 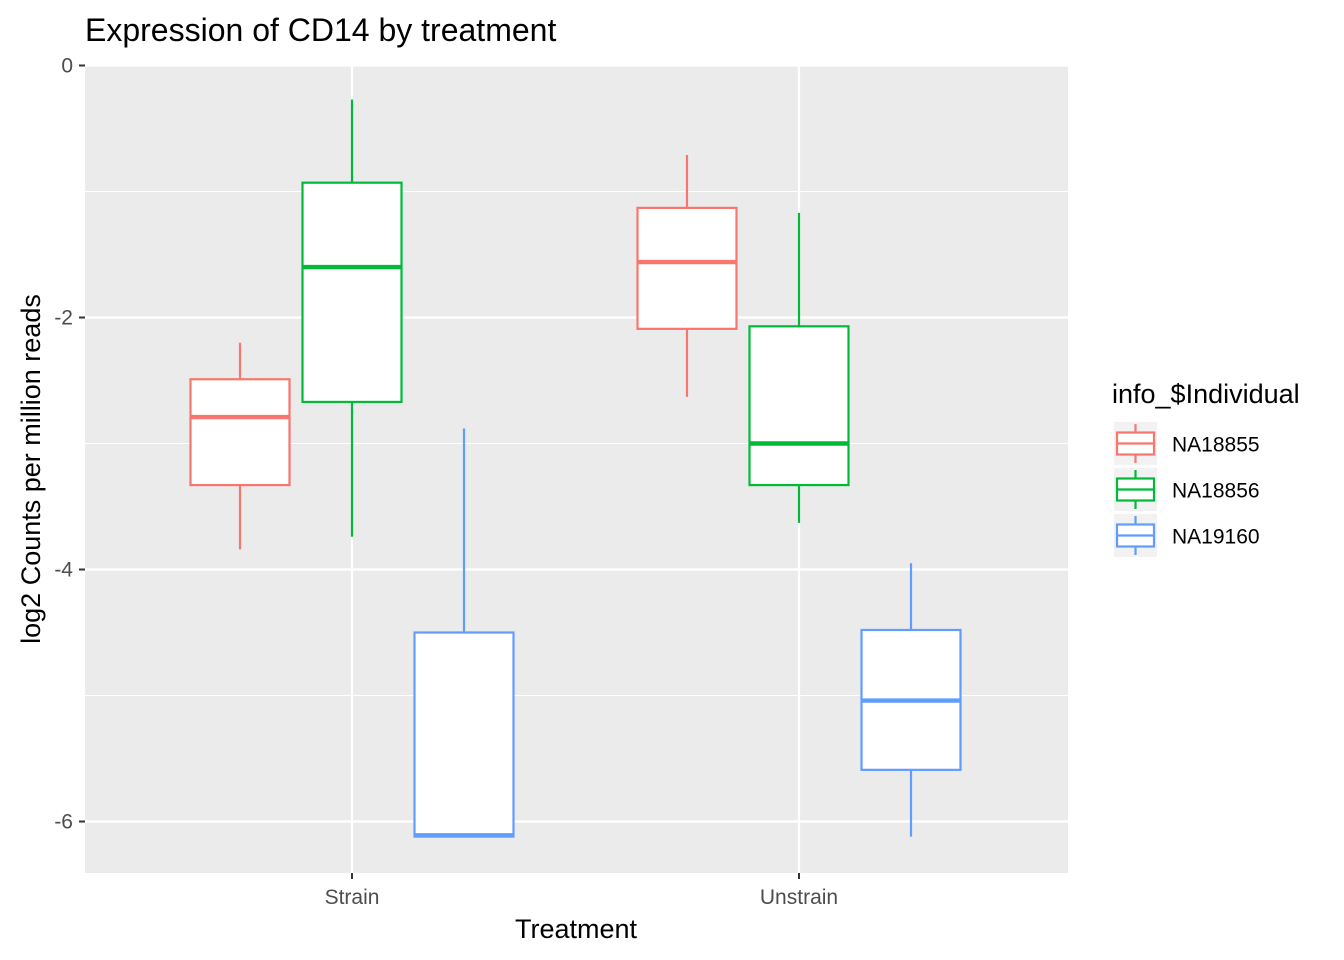 What do you see at coordinates (1216, 537) in the screenshot?
I see `legend-label: NA19160` at bounding box center [1216, 537].